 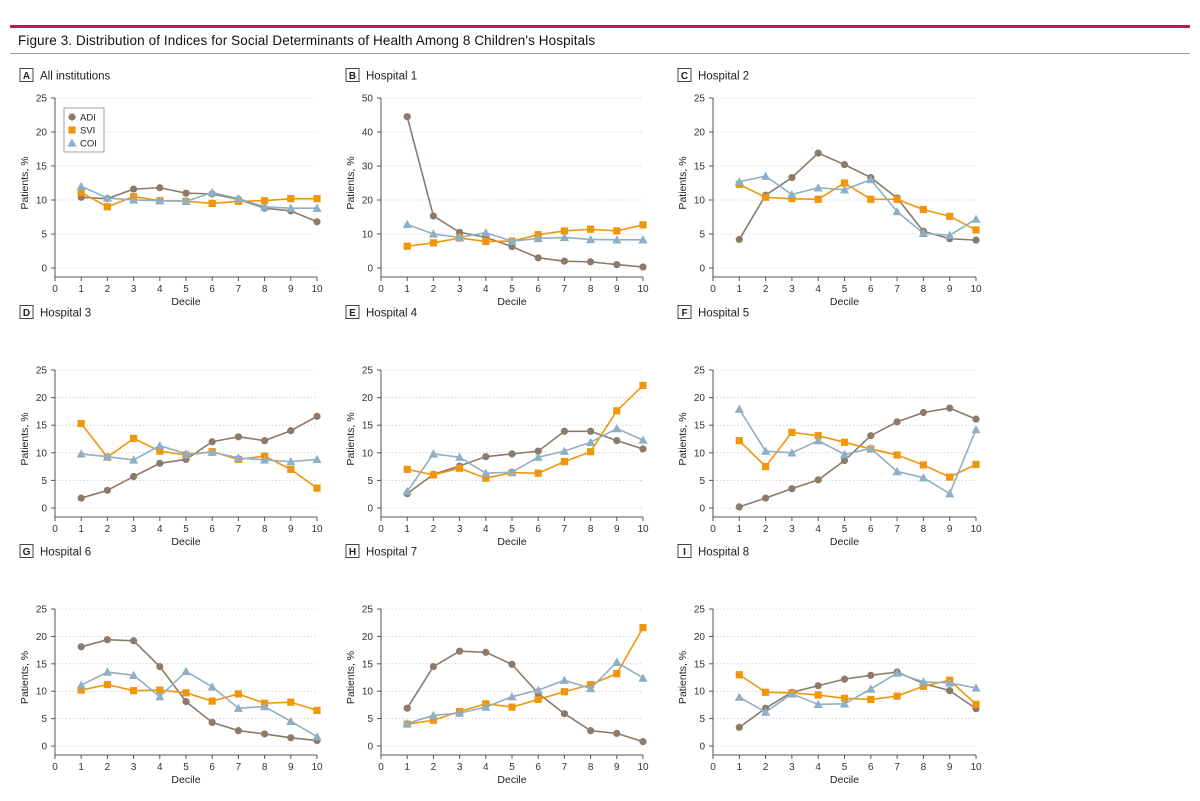 I want to click on y-tick-label: 5, so click(x=702, y=719).